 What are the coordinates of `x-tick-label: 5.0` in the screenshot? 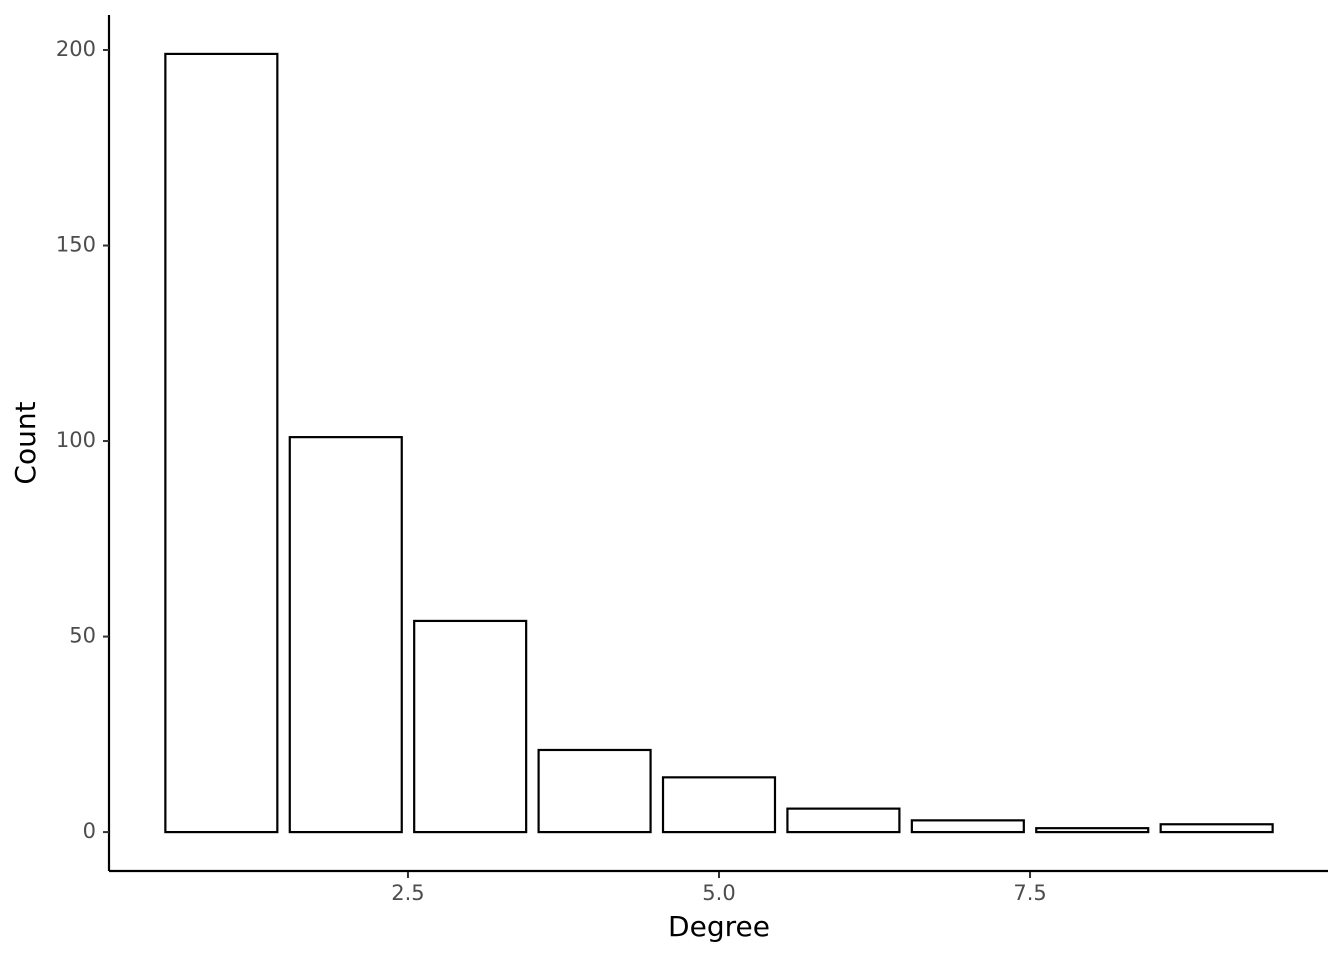 It's located at (718, 893).